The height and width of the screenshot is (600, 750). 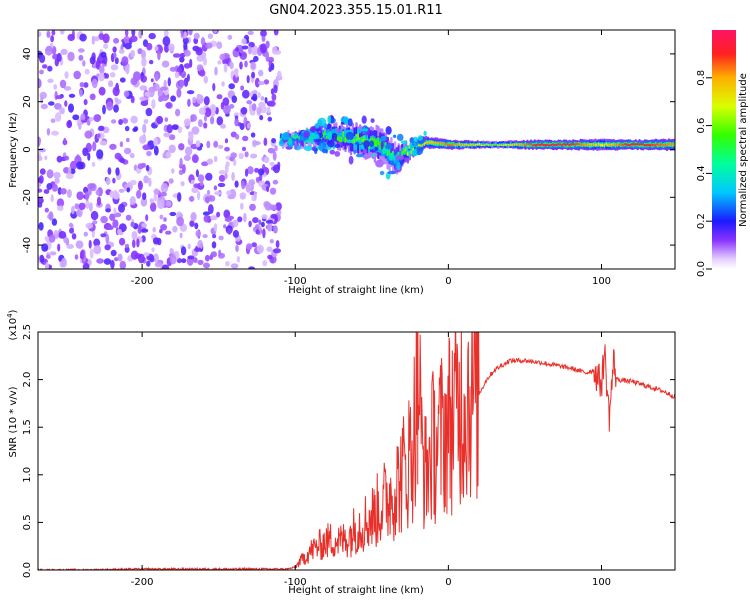 I want to click on y-tick-label: -20, so click(x=27, y=197).